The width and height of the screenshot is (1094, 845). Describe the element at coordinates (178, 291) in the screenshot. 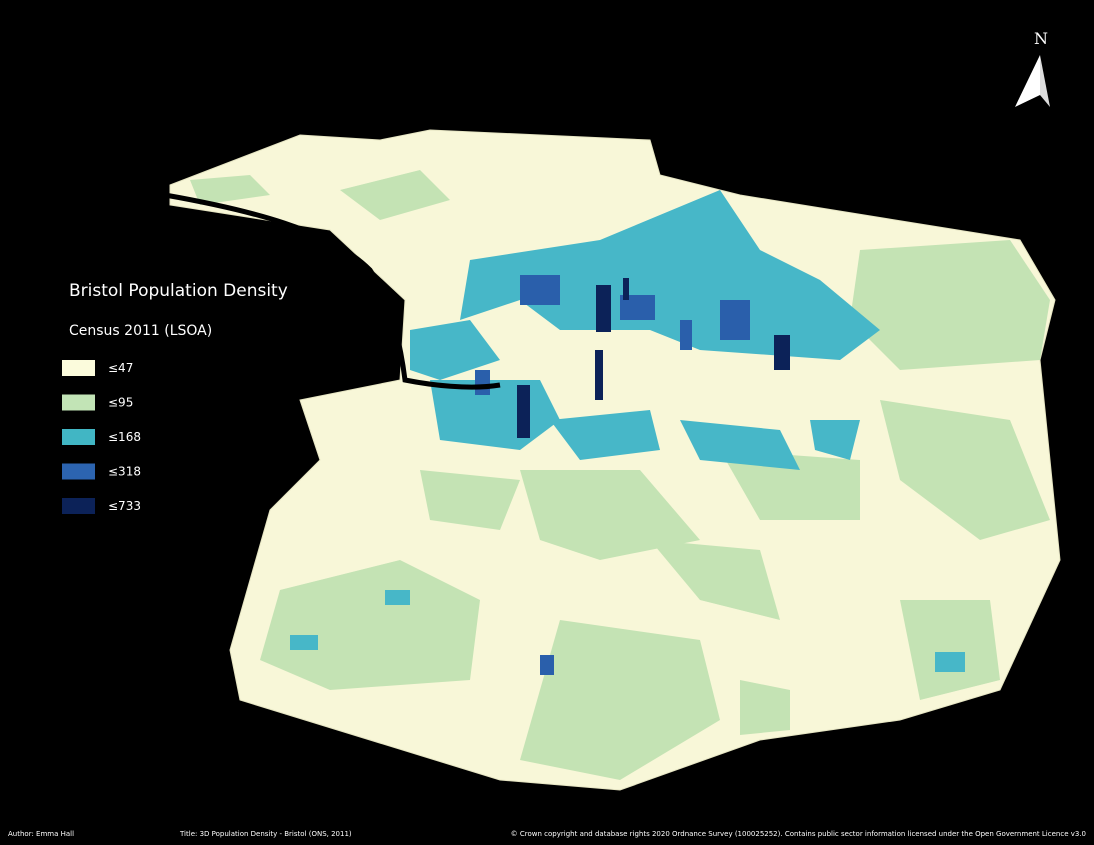

I see `legend-title: Bristol Population Density` at that location.